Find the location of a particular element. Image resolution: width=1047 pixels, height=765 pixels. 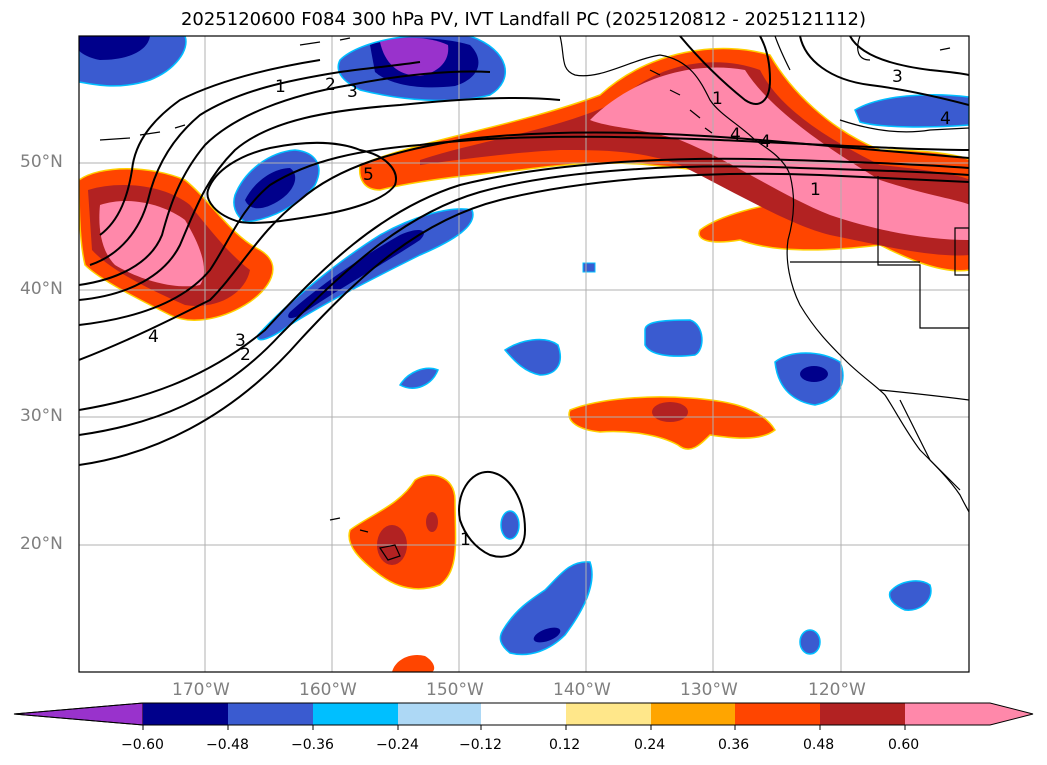

cool-pac-core3 is located at coordinates (814, 374).